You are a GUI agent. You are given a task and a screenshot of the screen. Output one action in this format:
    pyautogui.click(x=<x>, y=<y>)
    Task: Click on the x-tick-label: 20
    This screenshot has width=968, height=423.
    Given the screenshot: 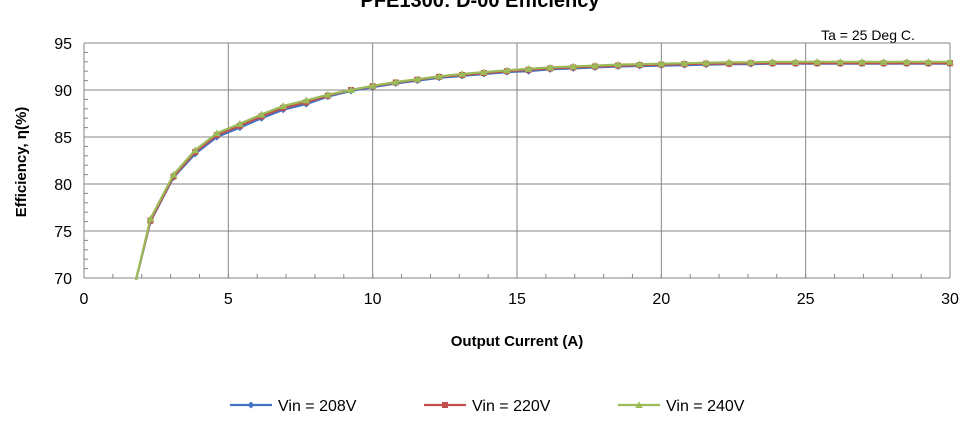 What is the action you would take?
    pyautogui.click(x=661, y=299)
    